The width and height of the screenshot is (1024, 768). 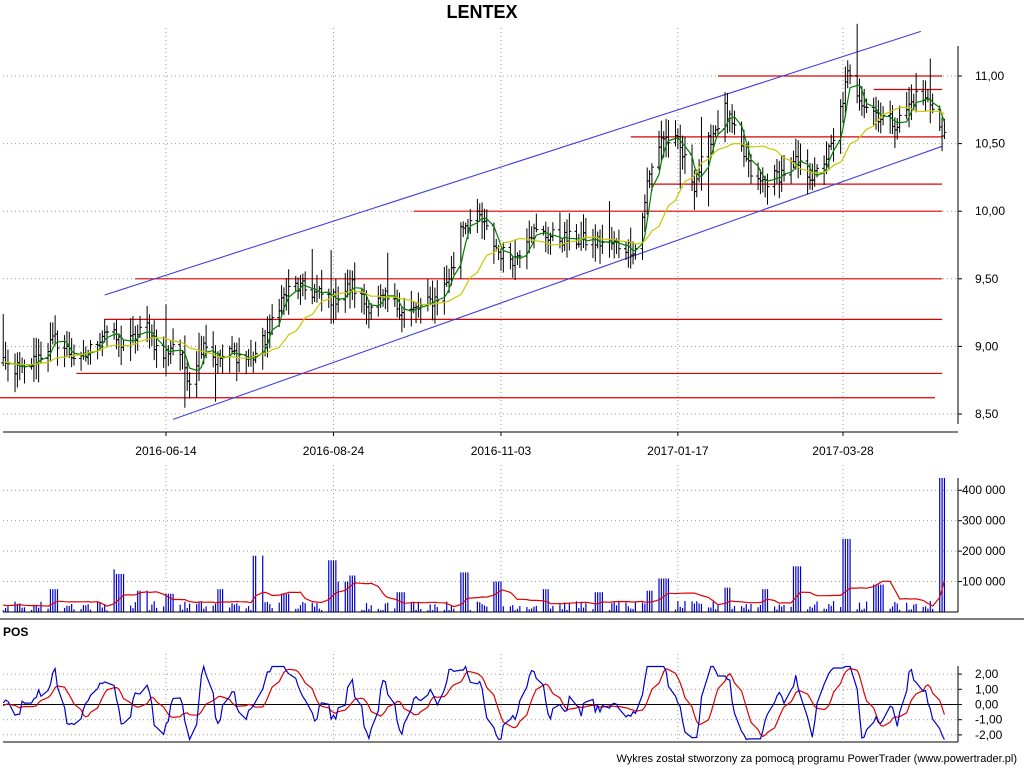 I want to click on oscillator-signal-line, so click(x=473, y=702).